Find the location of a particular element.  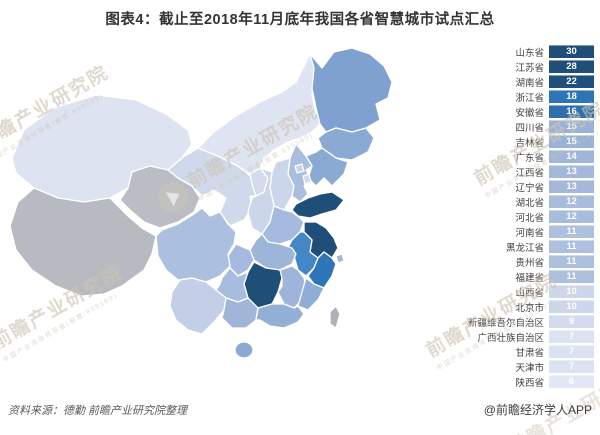

app-credit: @前瞻经济学人APP is located at coordinates (537, 410).